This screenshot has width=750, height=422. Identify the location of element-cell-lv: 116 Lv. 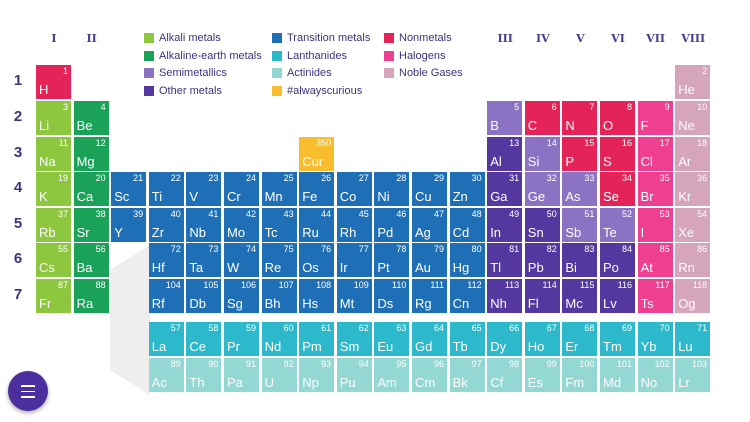
(617, 296).